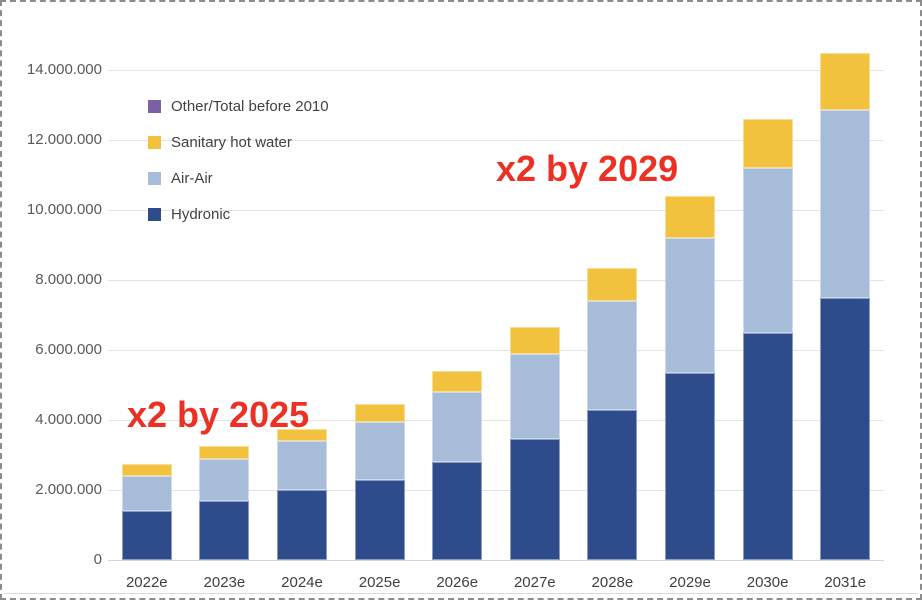 This screenshot has height=600, width=922. Describe the element at coordinates (302, 525) in the screenshot. I see `bar-segment-hydronic-2024e` at that location.